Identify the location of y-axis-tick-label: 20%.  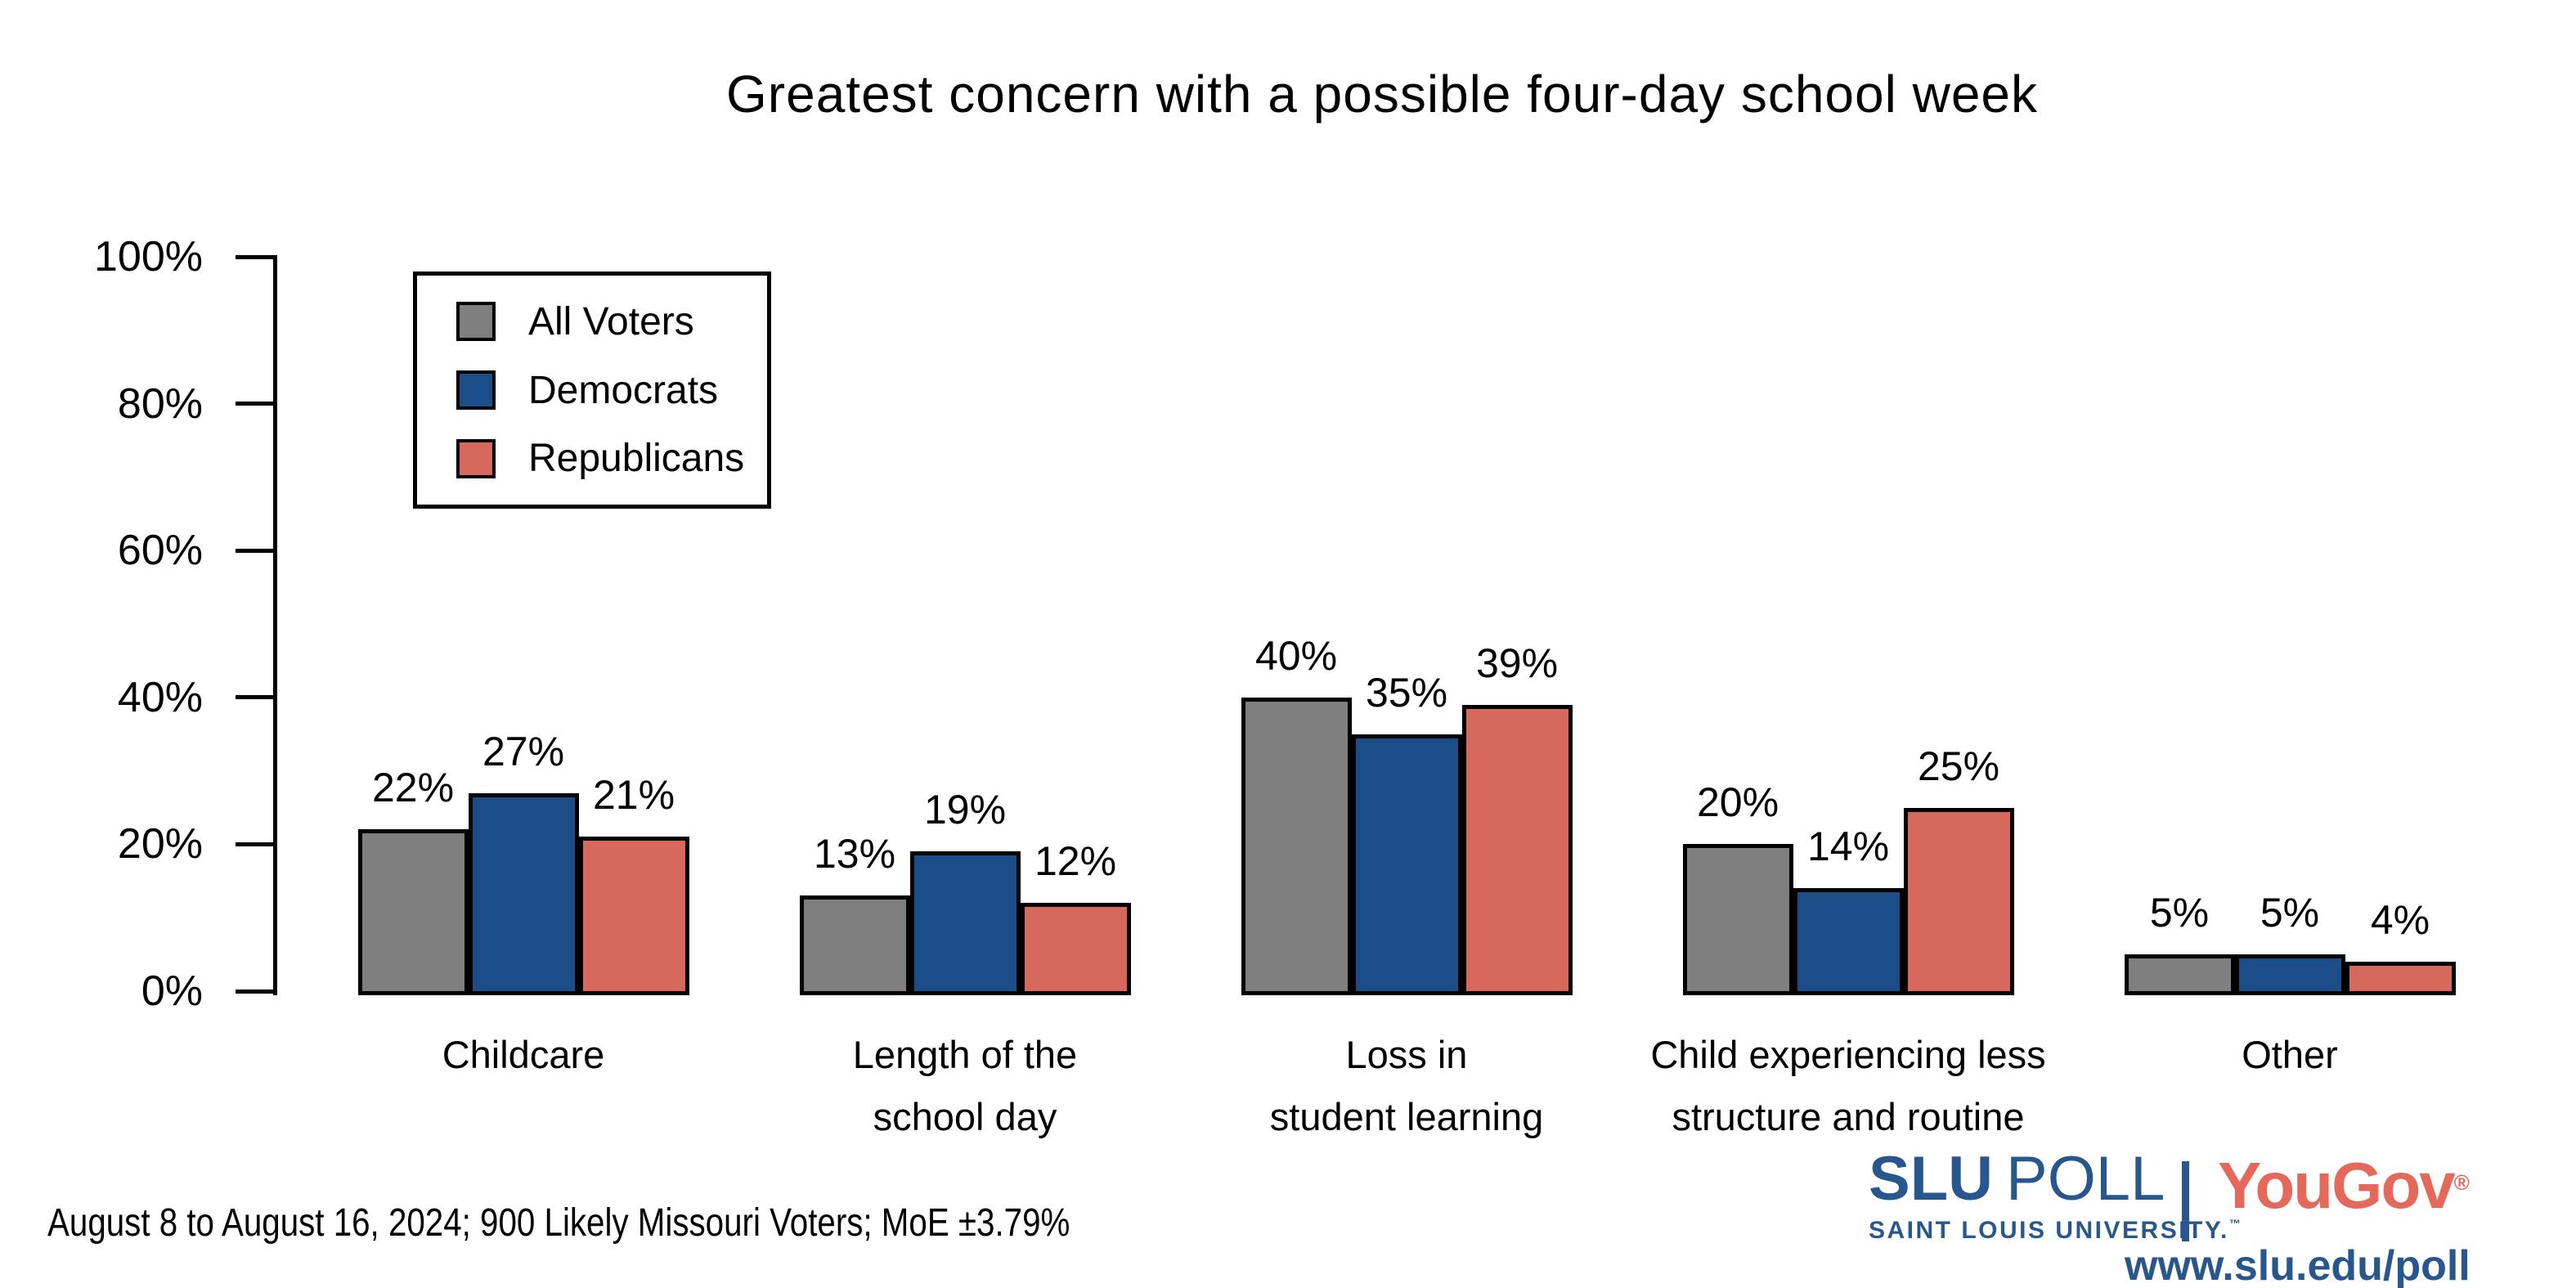
(160, 844).